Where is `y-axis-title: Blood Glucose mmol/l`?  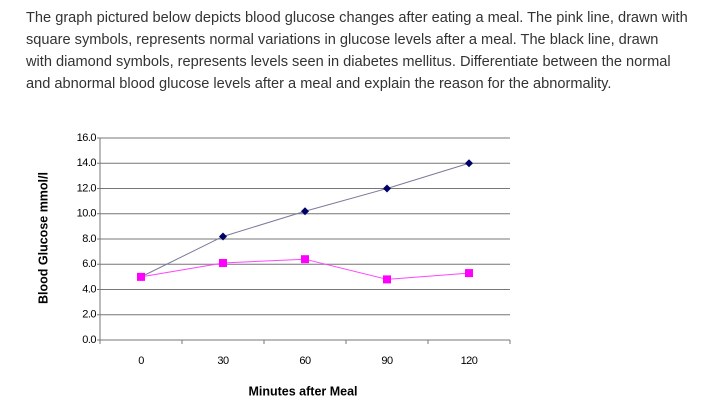 y-axis-title: Blood Glucose mmol/l is located at coordinates (43, 238).